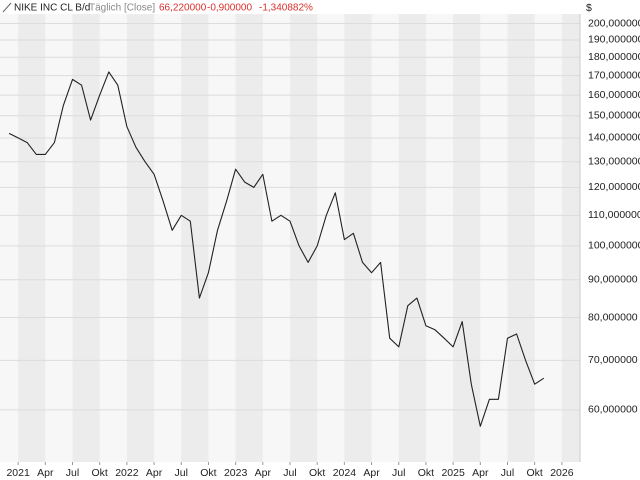 The image size is (640, 480). Describe the element at coordinates (7, 7) in the screenshot. I see `icon` at that location.